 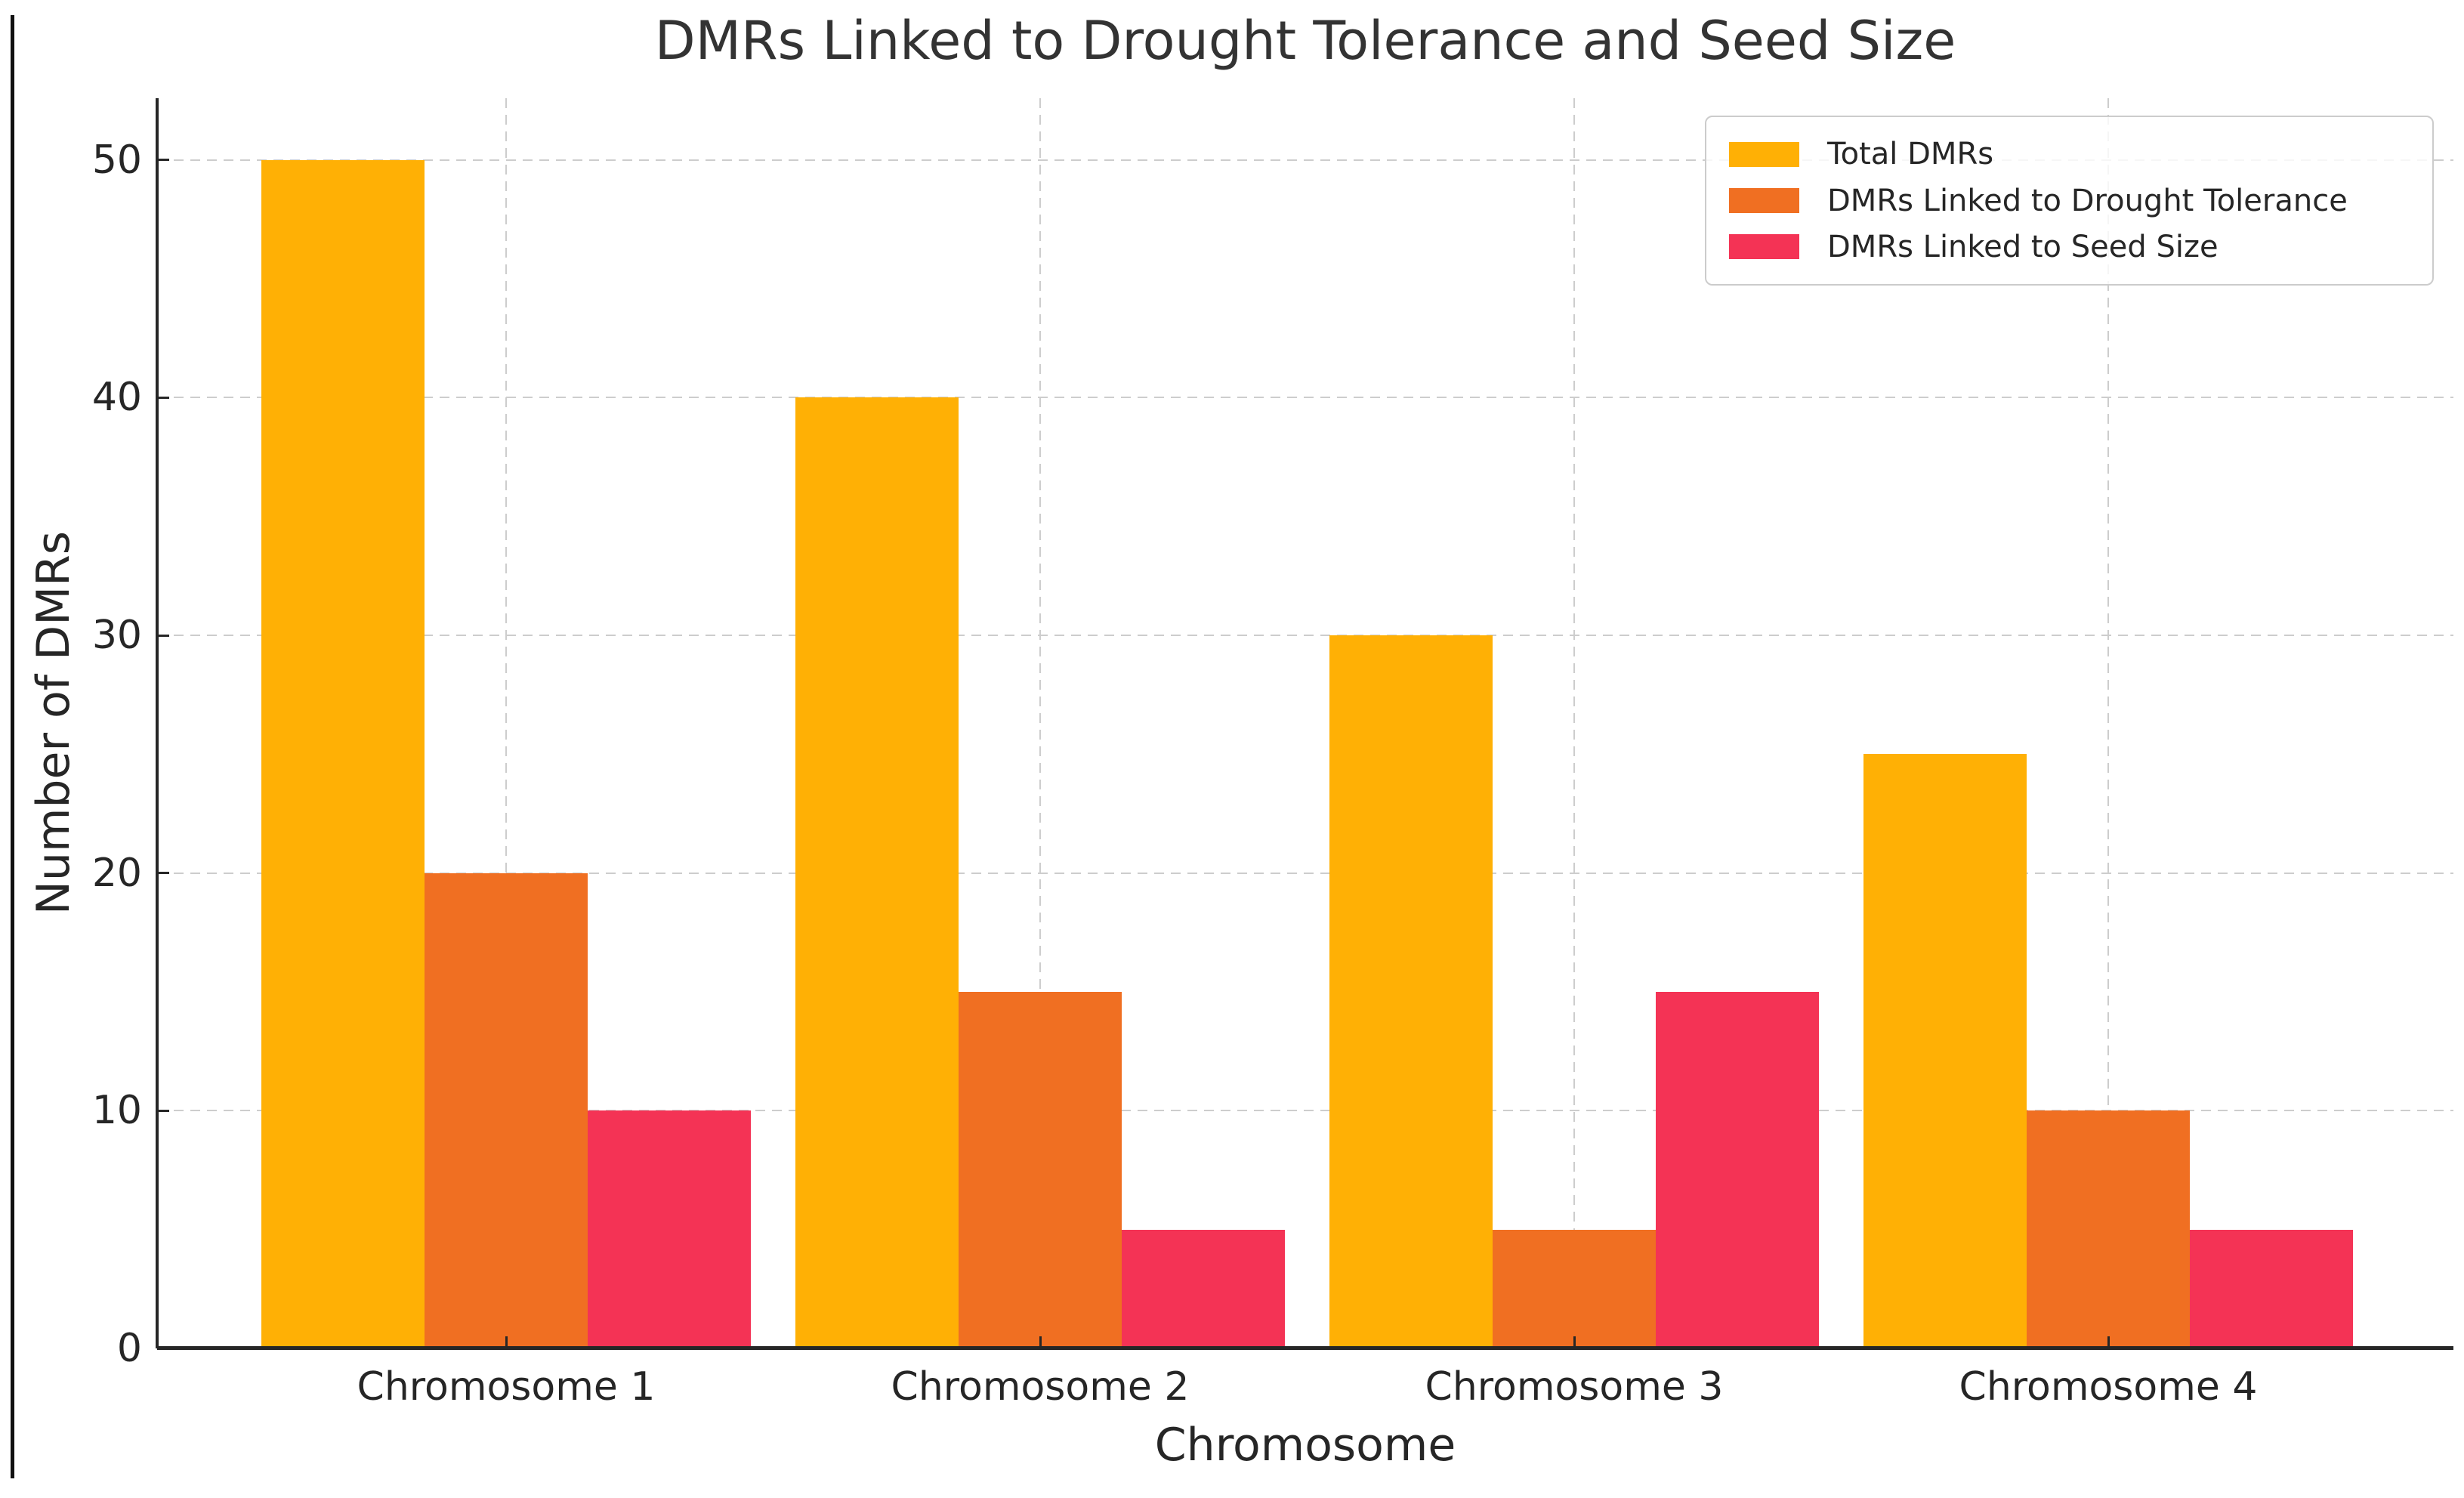 I want to click on x-tick-label-chromosome-1: Chromosome 1, so click(x=507, y=1387).